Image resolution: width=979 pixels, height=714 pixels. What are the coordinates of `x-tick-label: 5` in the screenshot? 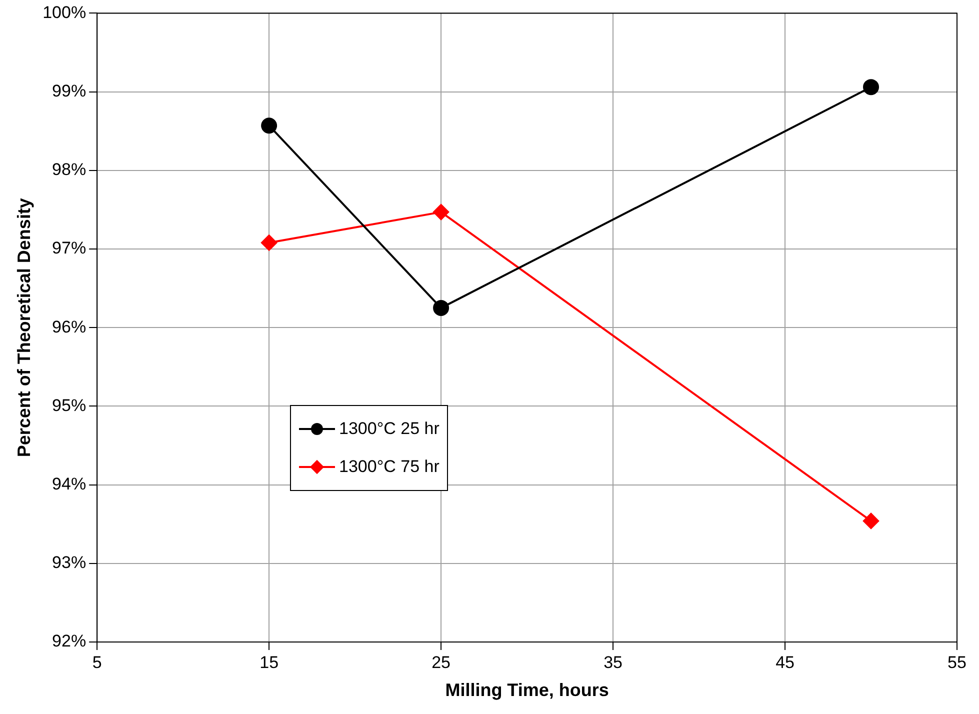 It's located at (97, 662).